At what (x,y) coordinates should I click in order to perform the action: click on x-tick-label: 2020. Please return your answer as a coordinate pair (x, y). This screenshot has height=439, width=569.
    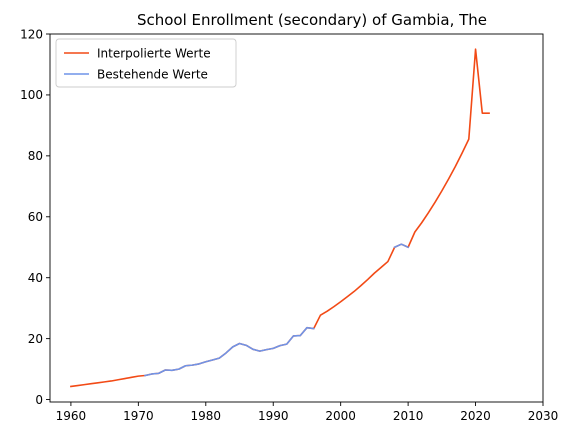
    Looking at the image, I should click on (475, 416).